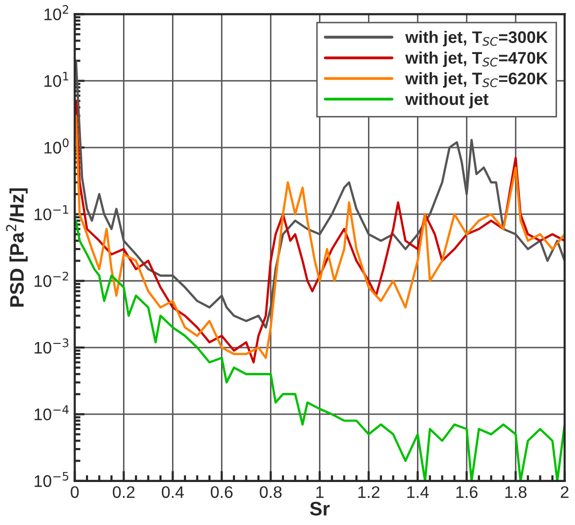 The image size is (575, 525). What do you see at coordinates (516, 492) in the screenshot?
I see `x-tick-label: 1.8` at bounding box center [516, 492].